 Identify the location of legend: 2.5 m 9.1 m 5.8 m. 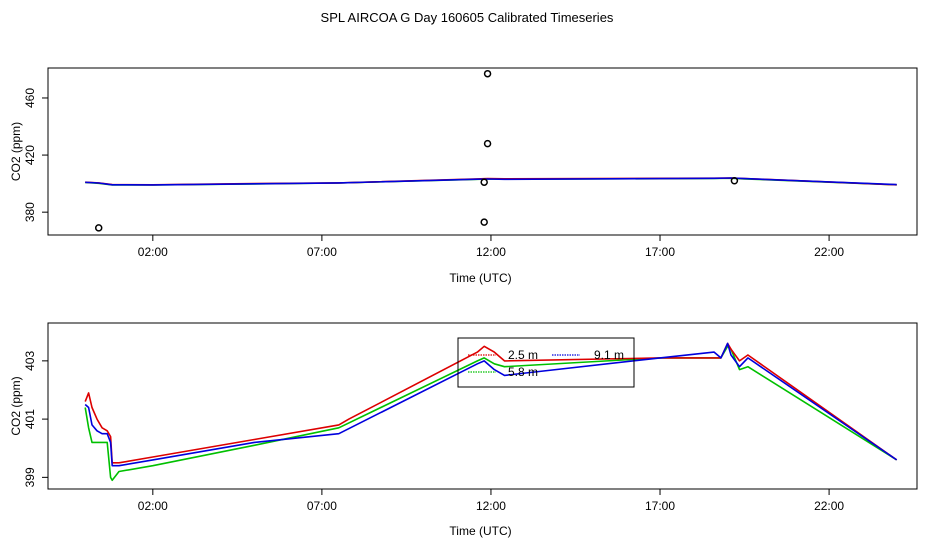
(546, 362).